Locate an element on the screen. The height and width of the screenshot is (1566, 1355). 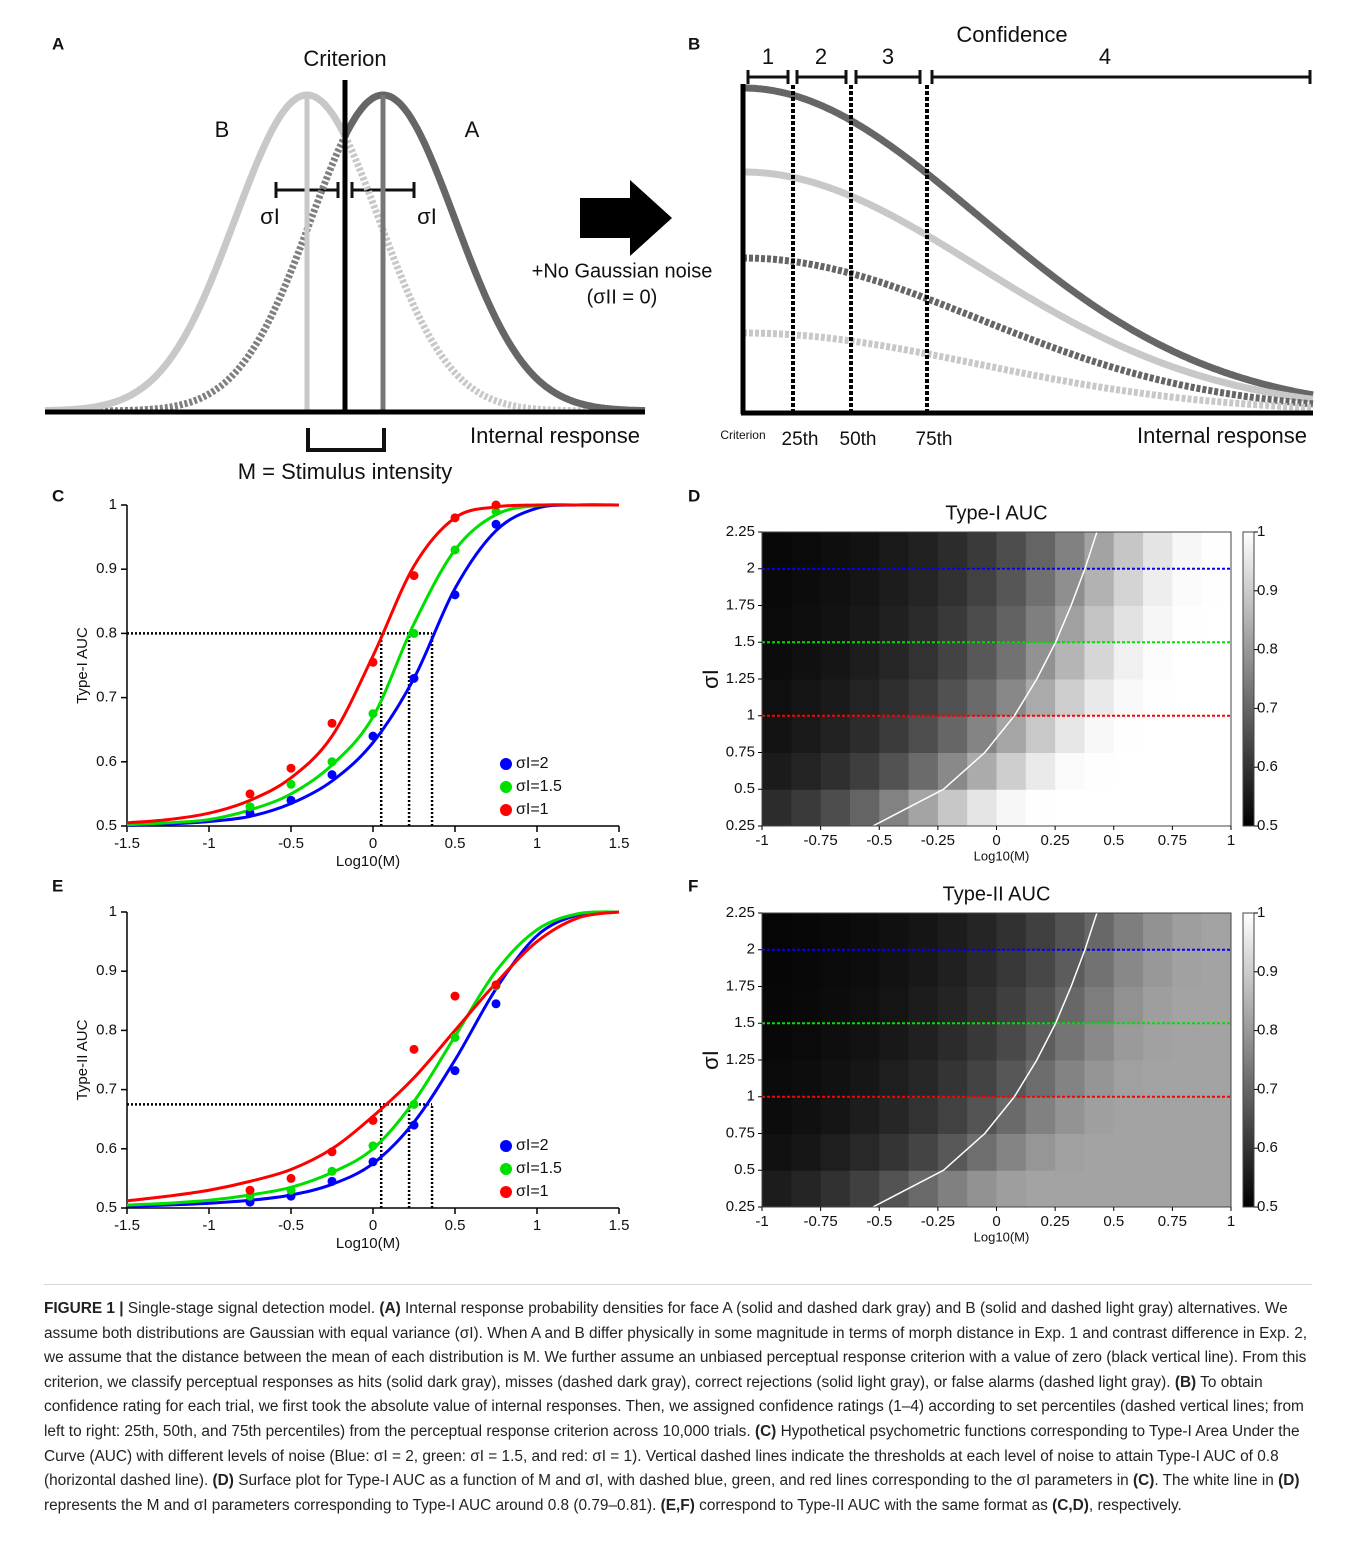
panel-label: E is located at coordinates (57, 885).